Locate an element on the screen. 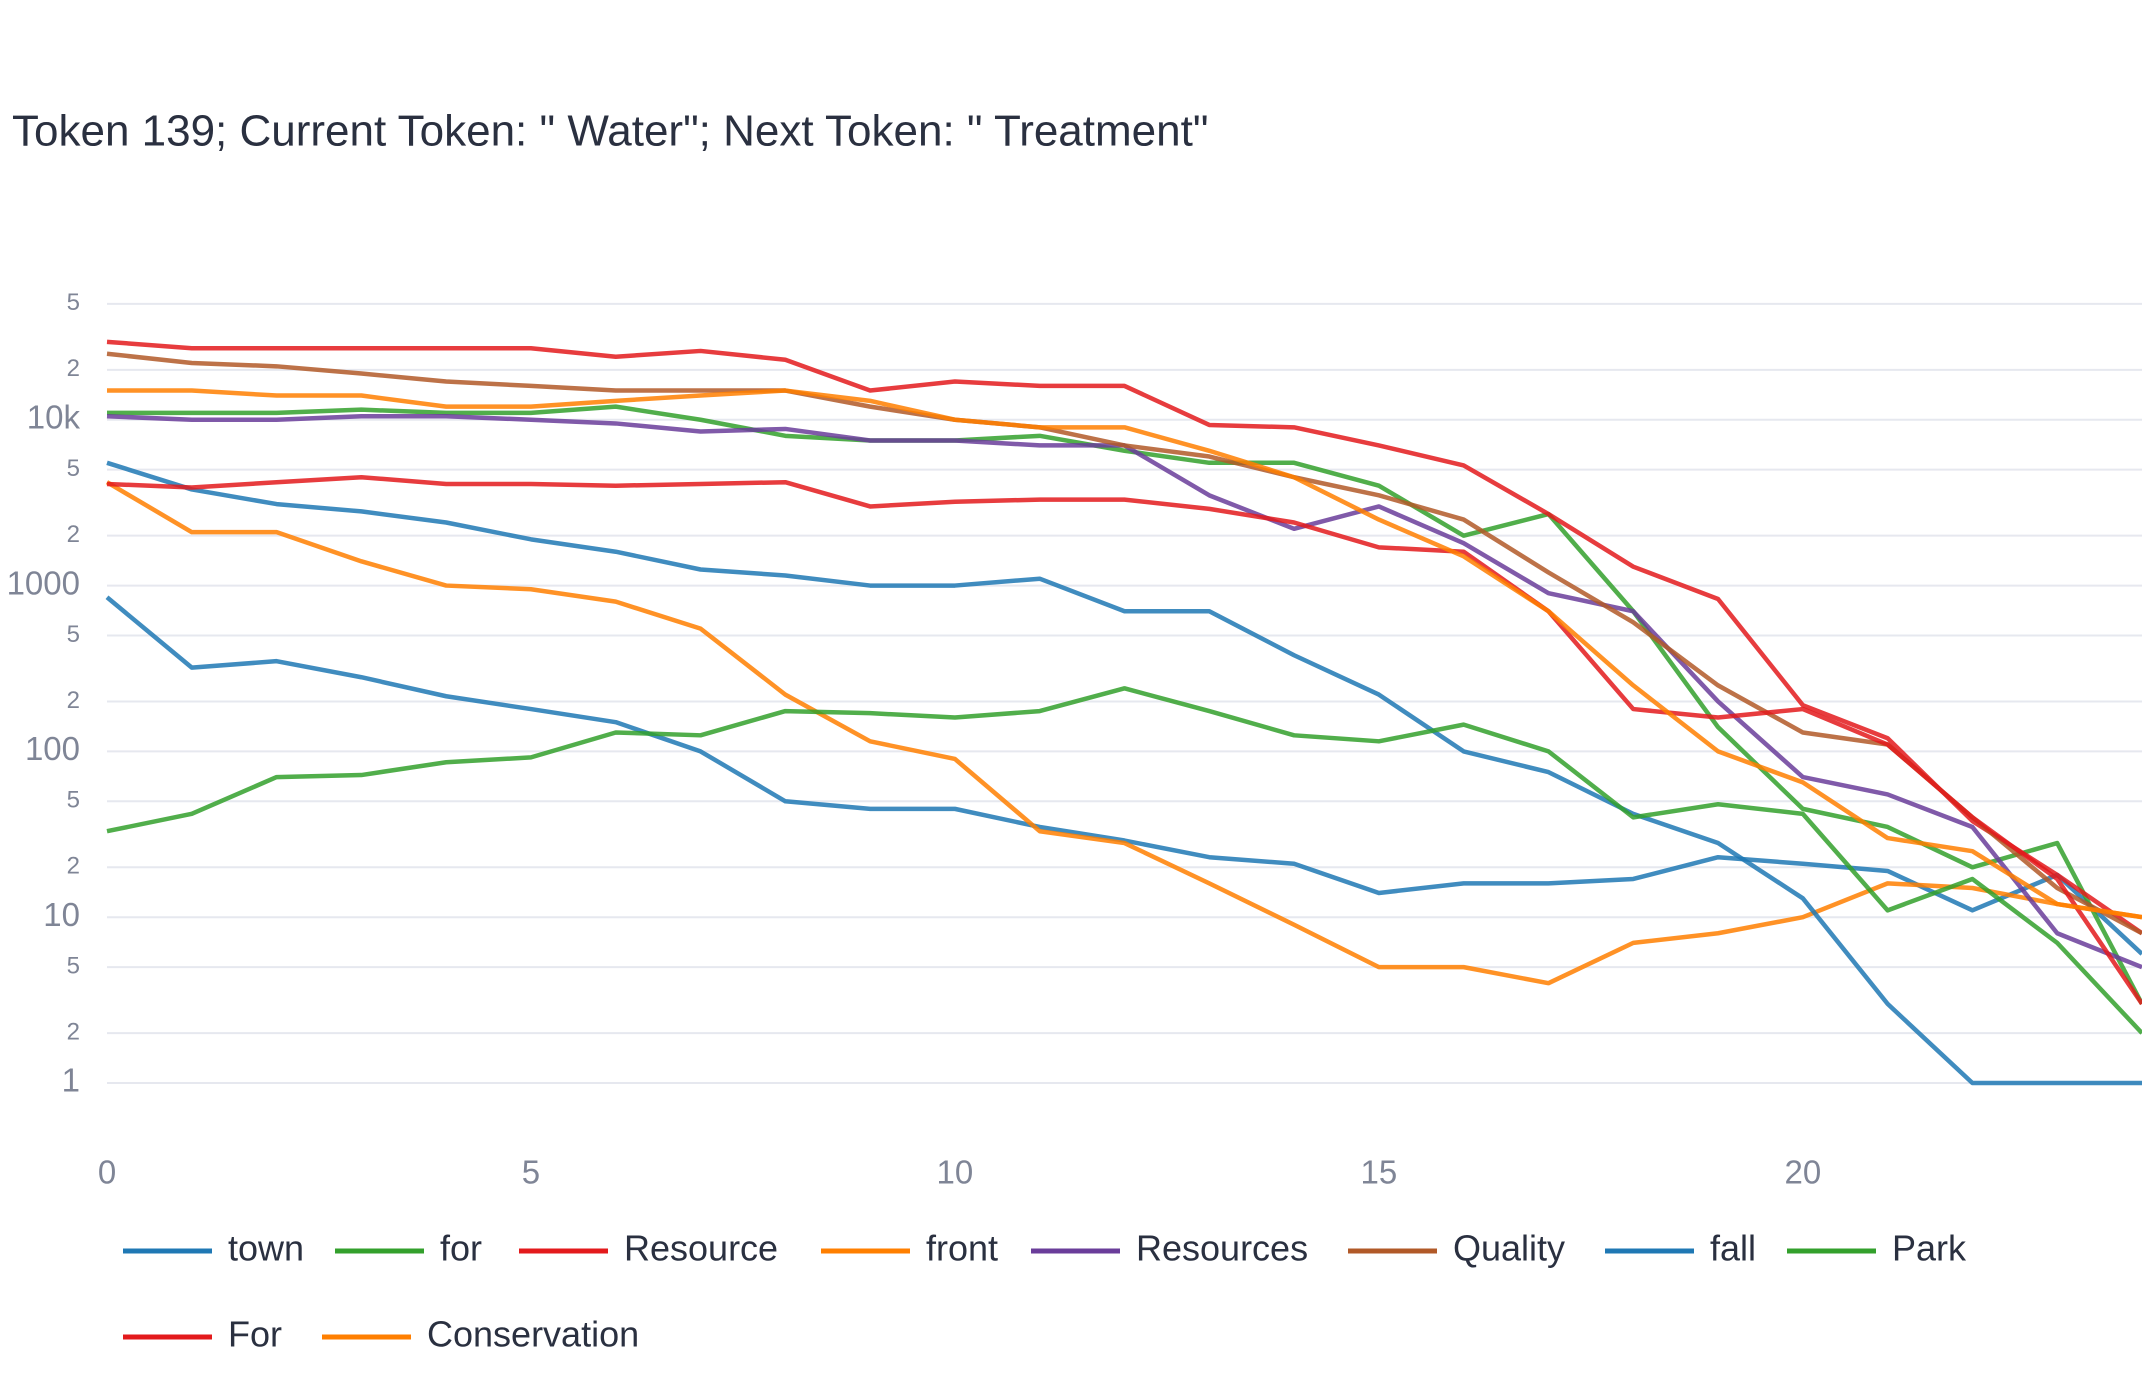 The height and width of the screenshot is (1380, 2142). y-tick-label: 100 is located at coordinates (52, 748).